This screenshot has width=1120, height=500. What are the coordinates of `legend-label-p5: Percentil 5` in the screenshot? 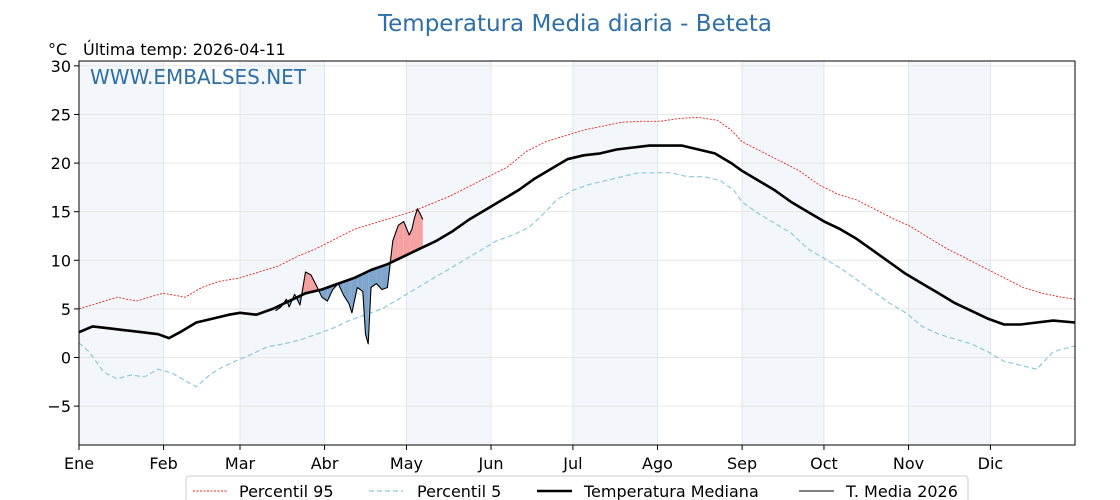 It's located at (459, 491).